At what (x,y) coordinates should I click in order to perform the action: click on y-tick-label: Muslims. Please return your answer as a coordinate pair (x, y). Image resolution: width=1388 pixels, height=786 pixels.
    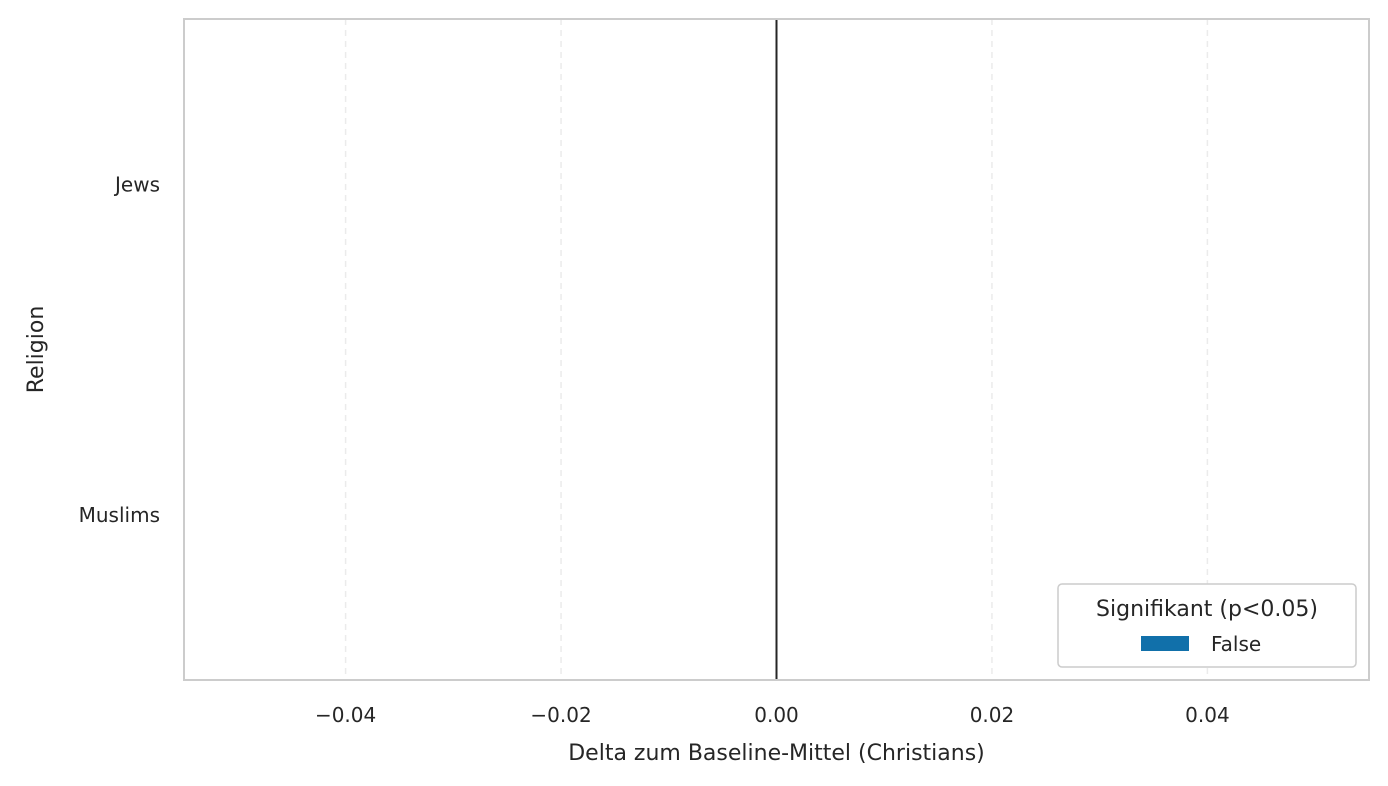
    Looking at the image, I should click on (119, 515).